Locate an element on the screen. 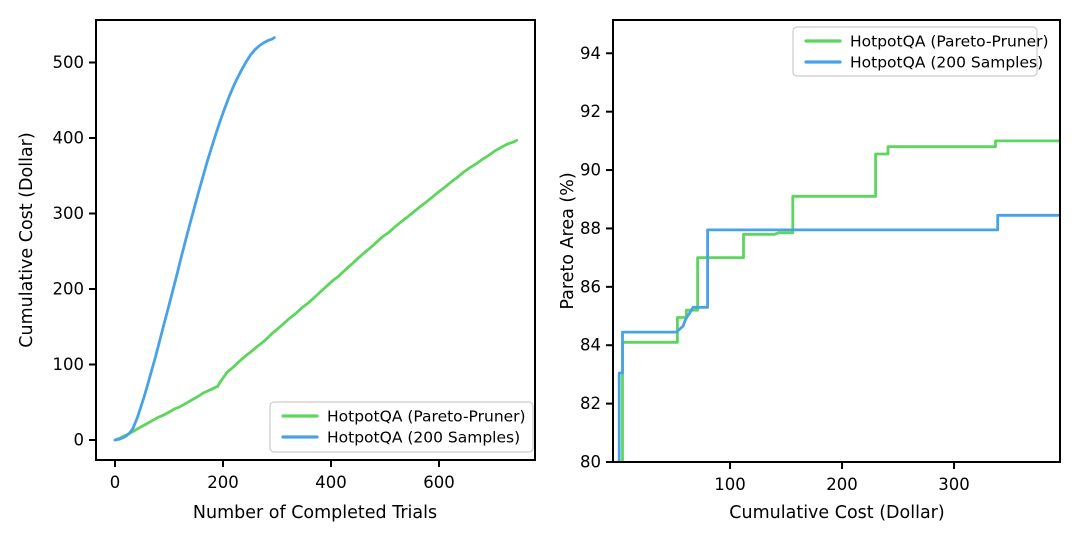  y-tick-label: 86 is located at coordinates (590, 286).